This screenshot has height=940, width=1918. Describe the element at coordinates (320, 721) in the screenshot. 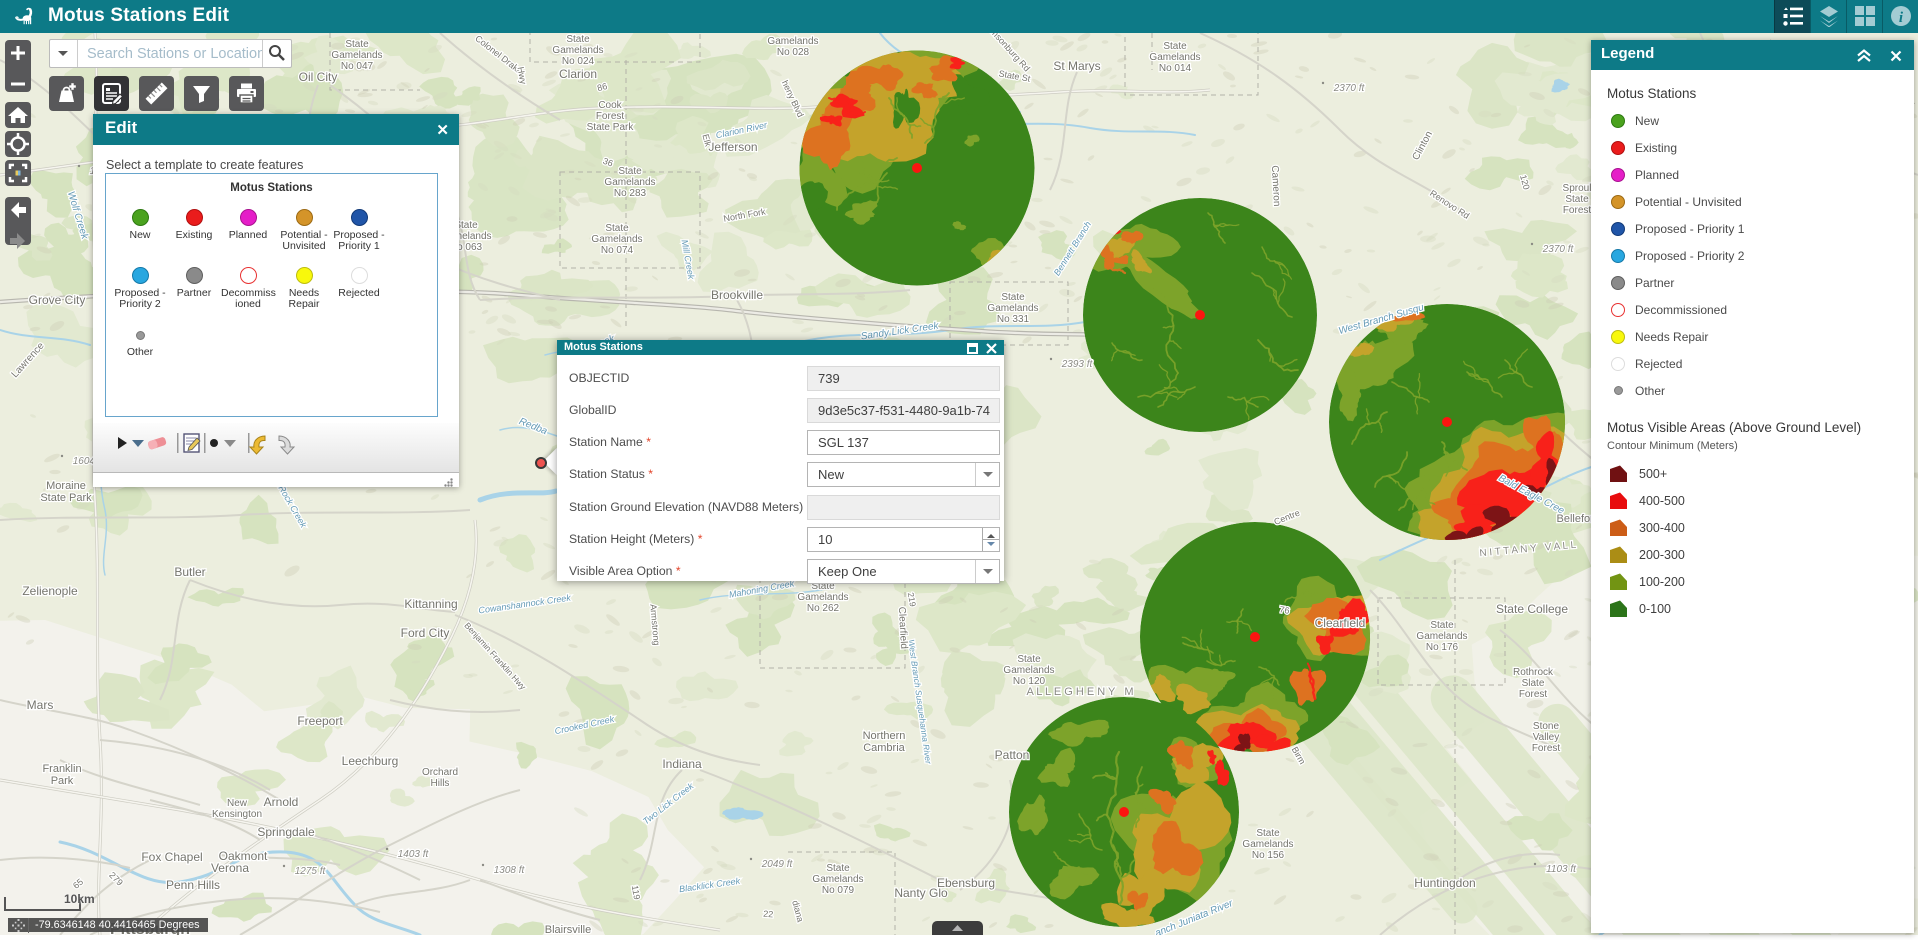

I see `svg-text: Freeport` at that location.